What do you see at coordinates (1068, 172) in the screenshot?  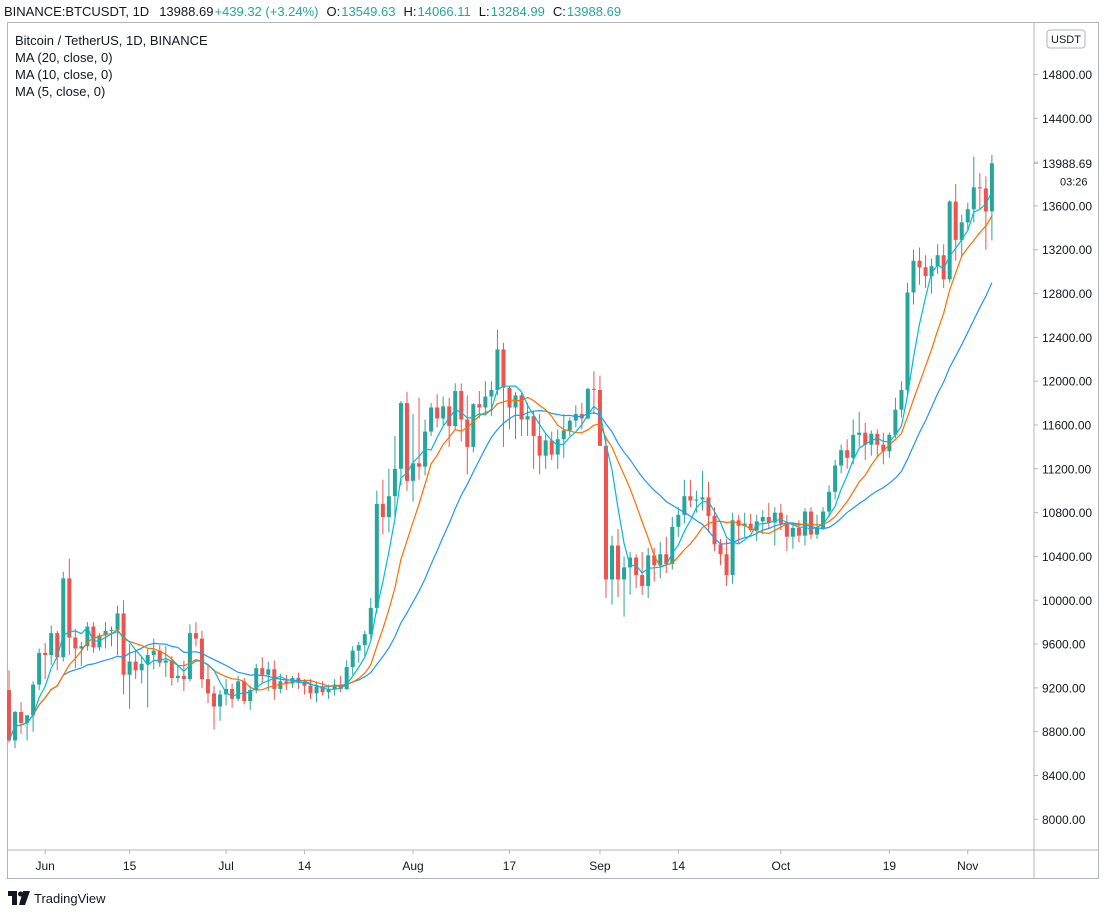 I see `last-price-tag` at bounding box center [1068, 172].